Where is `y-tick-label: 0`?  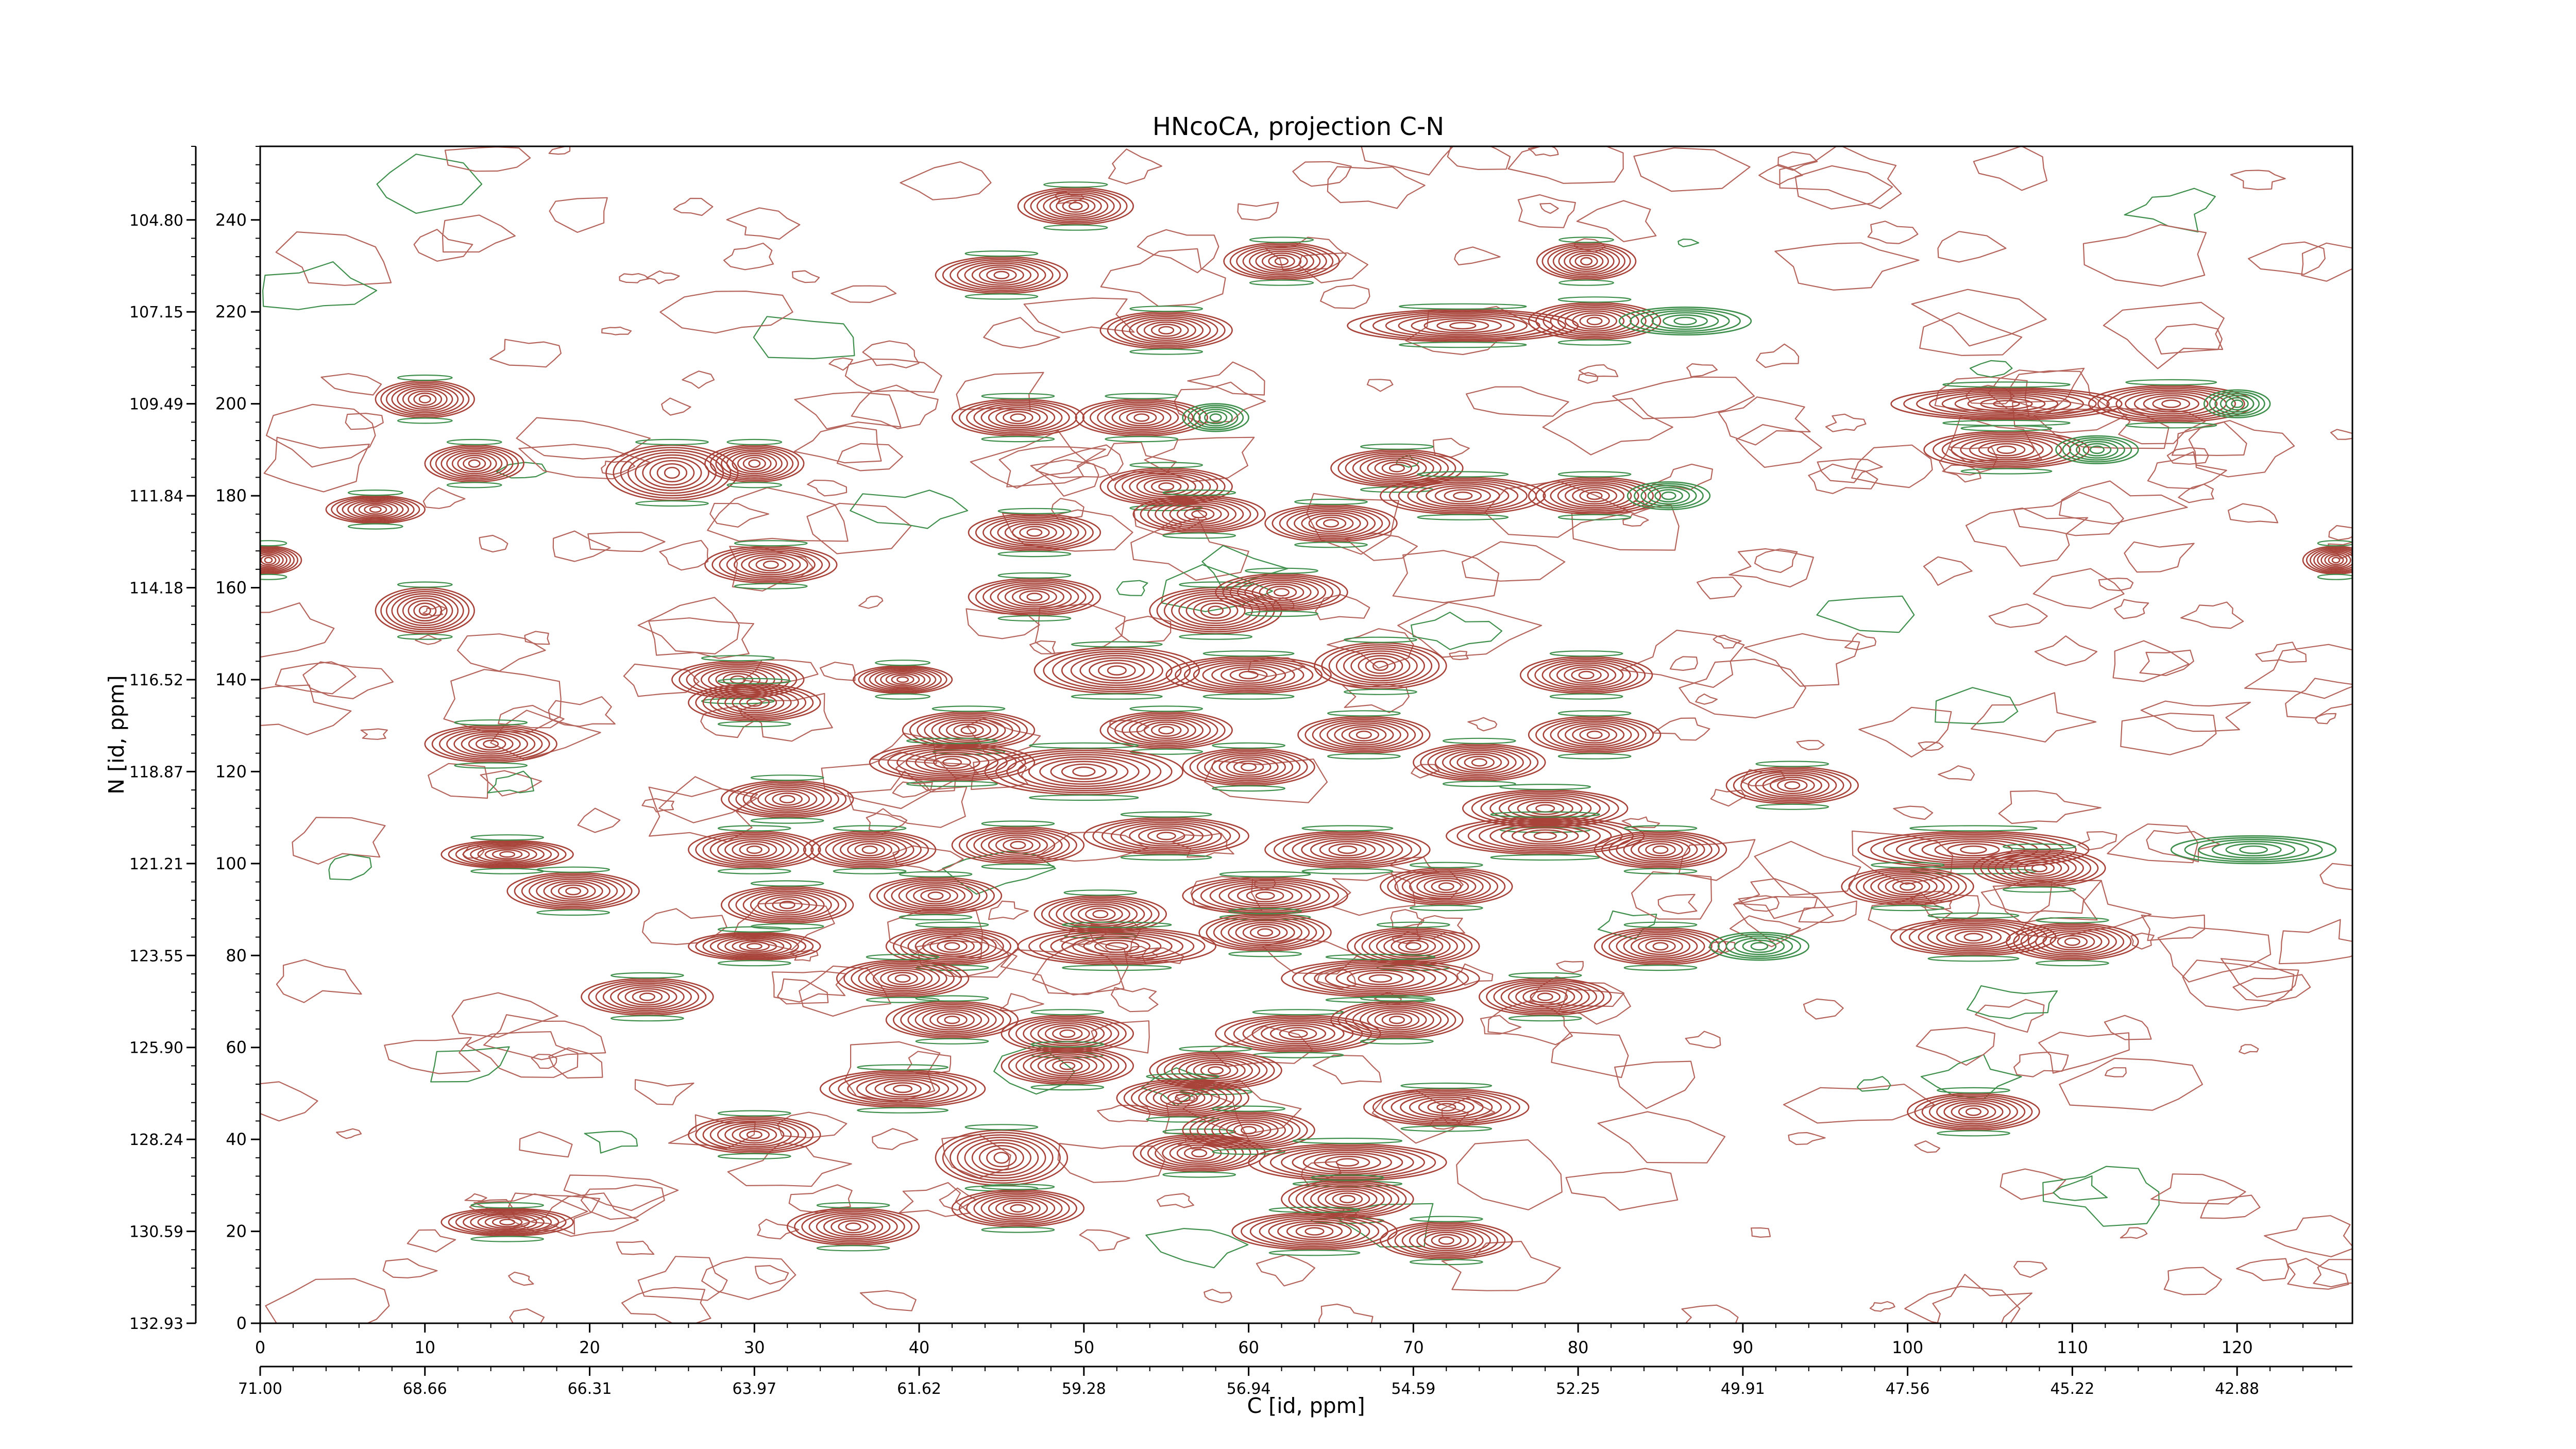
y-tick-label: 0 is located at coordinates (241, 1323).